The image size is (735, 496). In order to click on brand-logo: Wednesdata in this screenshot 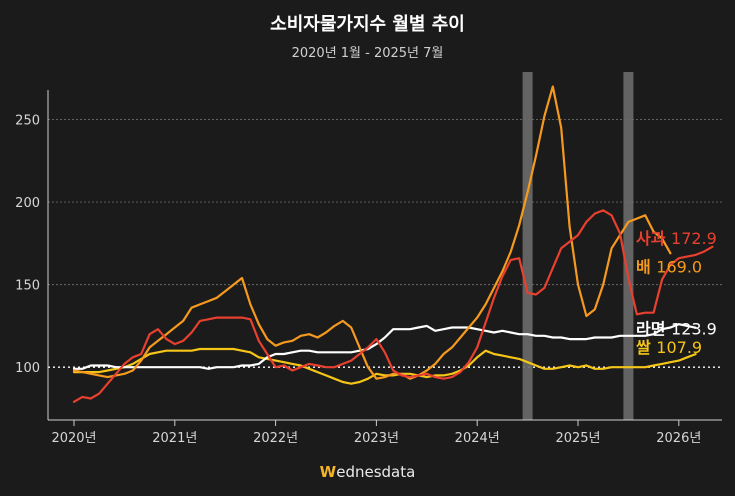, I will do `click(367, 472)`.